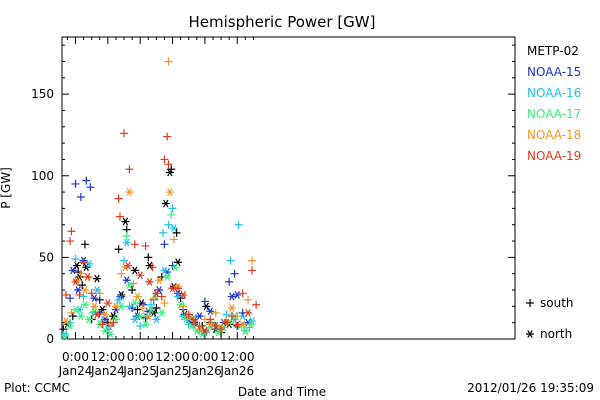 This screenshot has height=400, width=600. I want to click on legend-item-noaa-15: NOAA-15, so click(554, 72).